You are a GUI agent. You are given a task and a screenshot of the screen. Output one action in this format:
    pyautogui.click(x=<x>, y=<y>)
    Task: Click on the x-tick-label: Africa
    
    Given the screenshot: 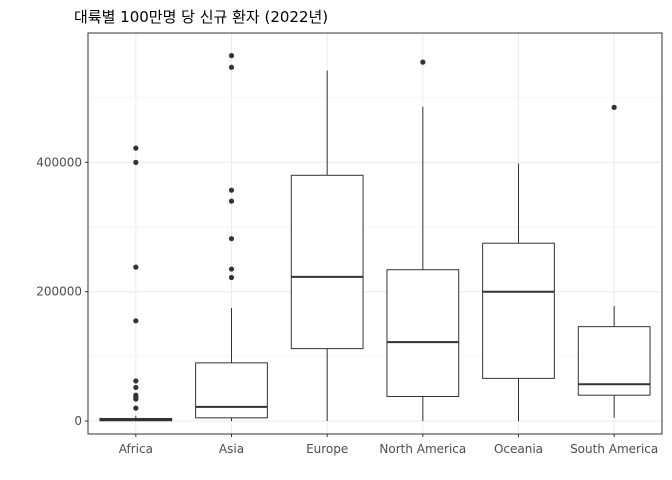 What is the action you would take?
    pyautogui.click(x=136, y=449)
    